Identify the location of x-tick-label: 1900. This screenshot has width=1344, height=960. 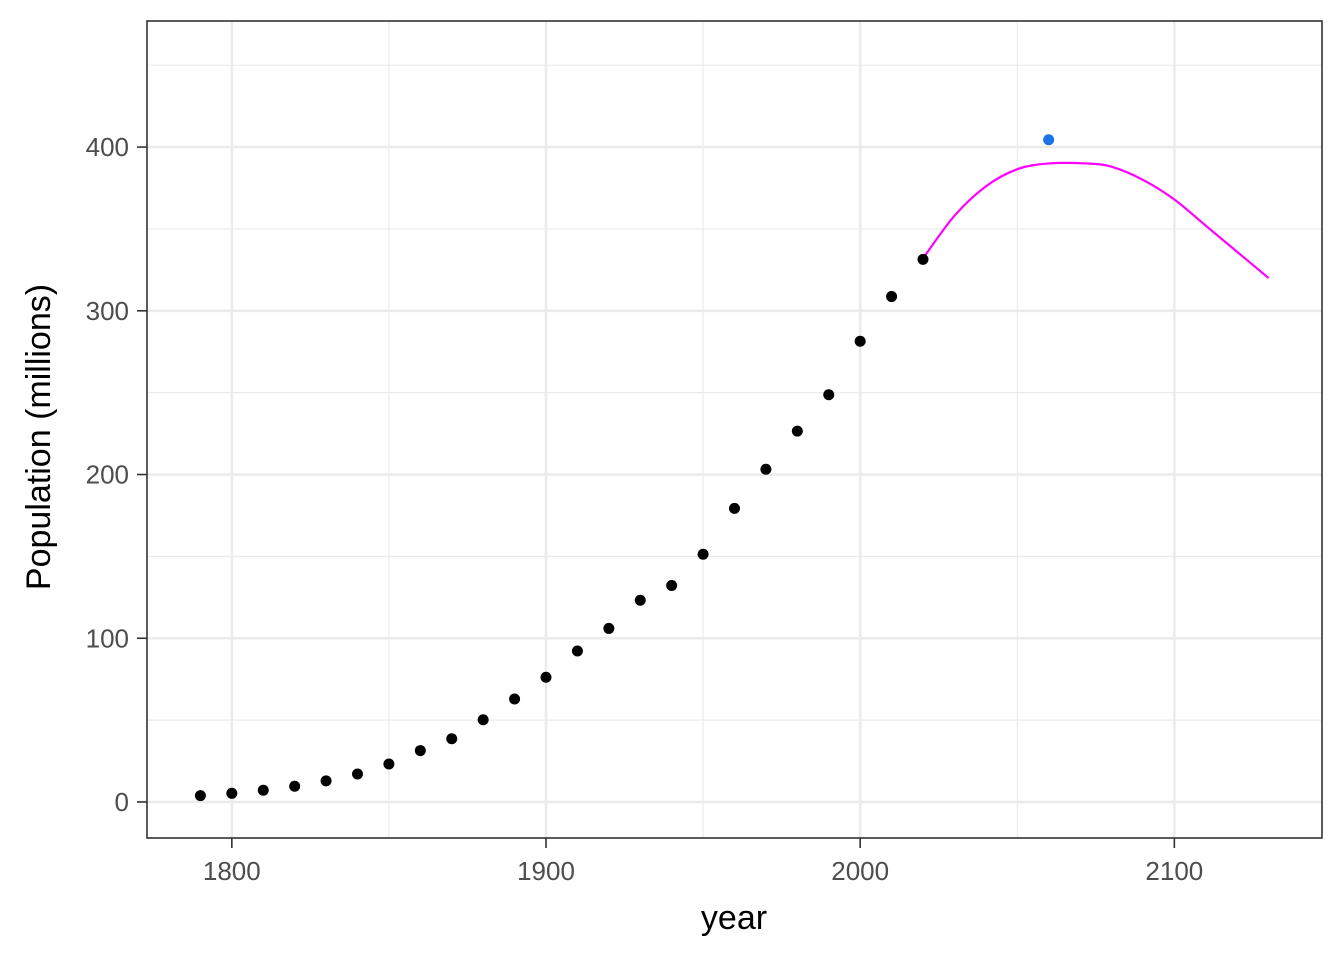
(546, 871).